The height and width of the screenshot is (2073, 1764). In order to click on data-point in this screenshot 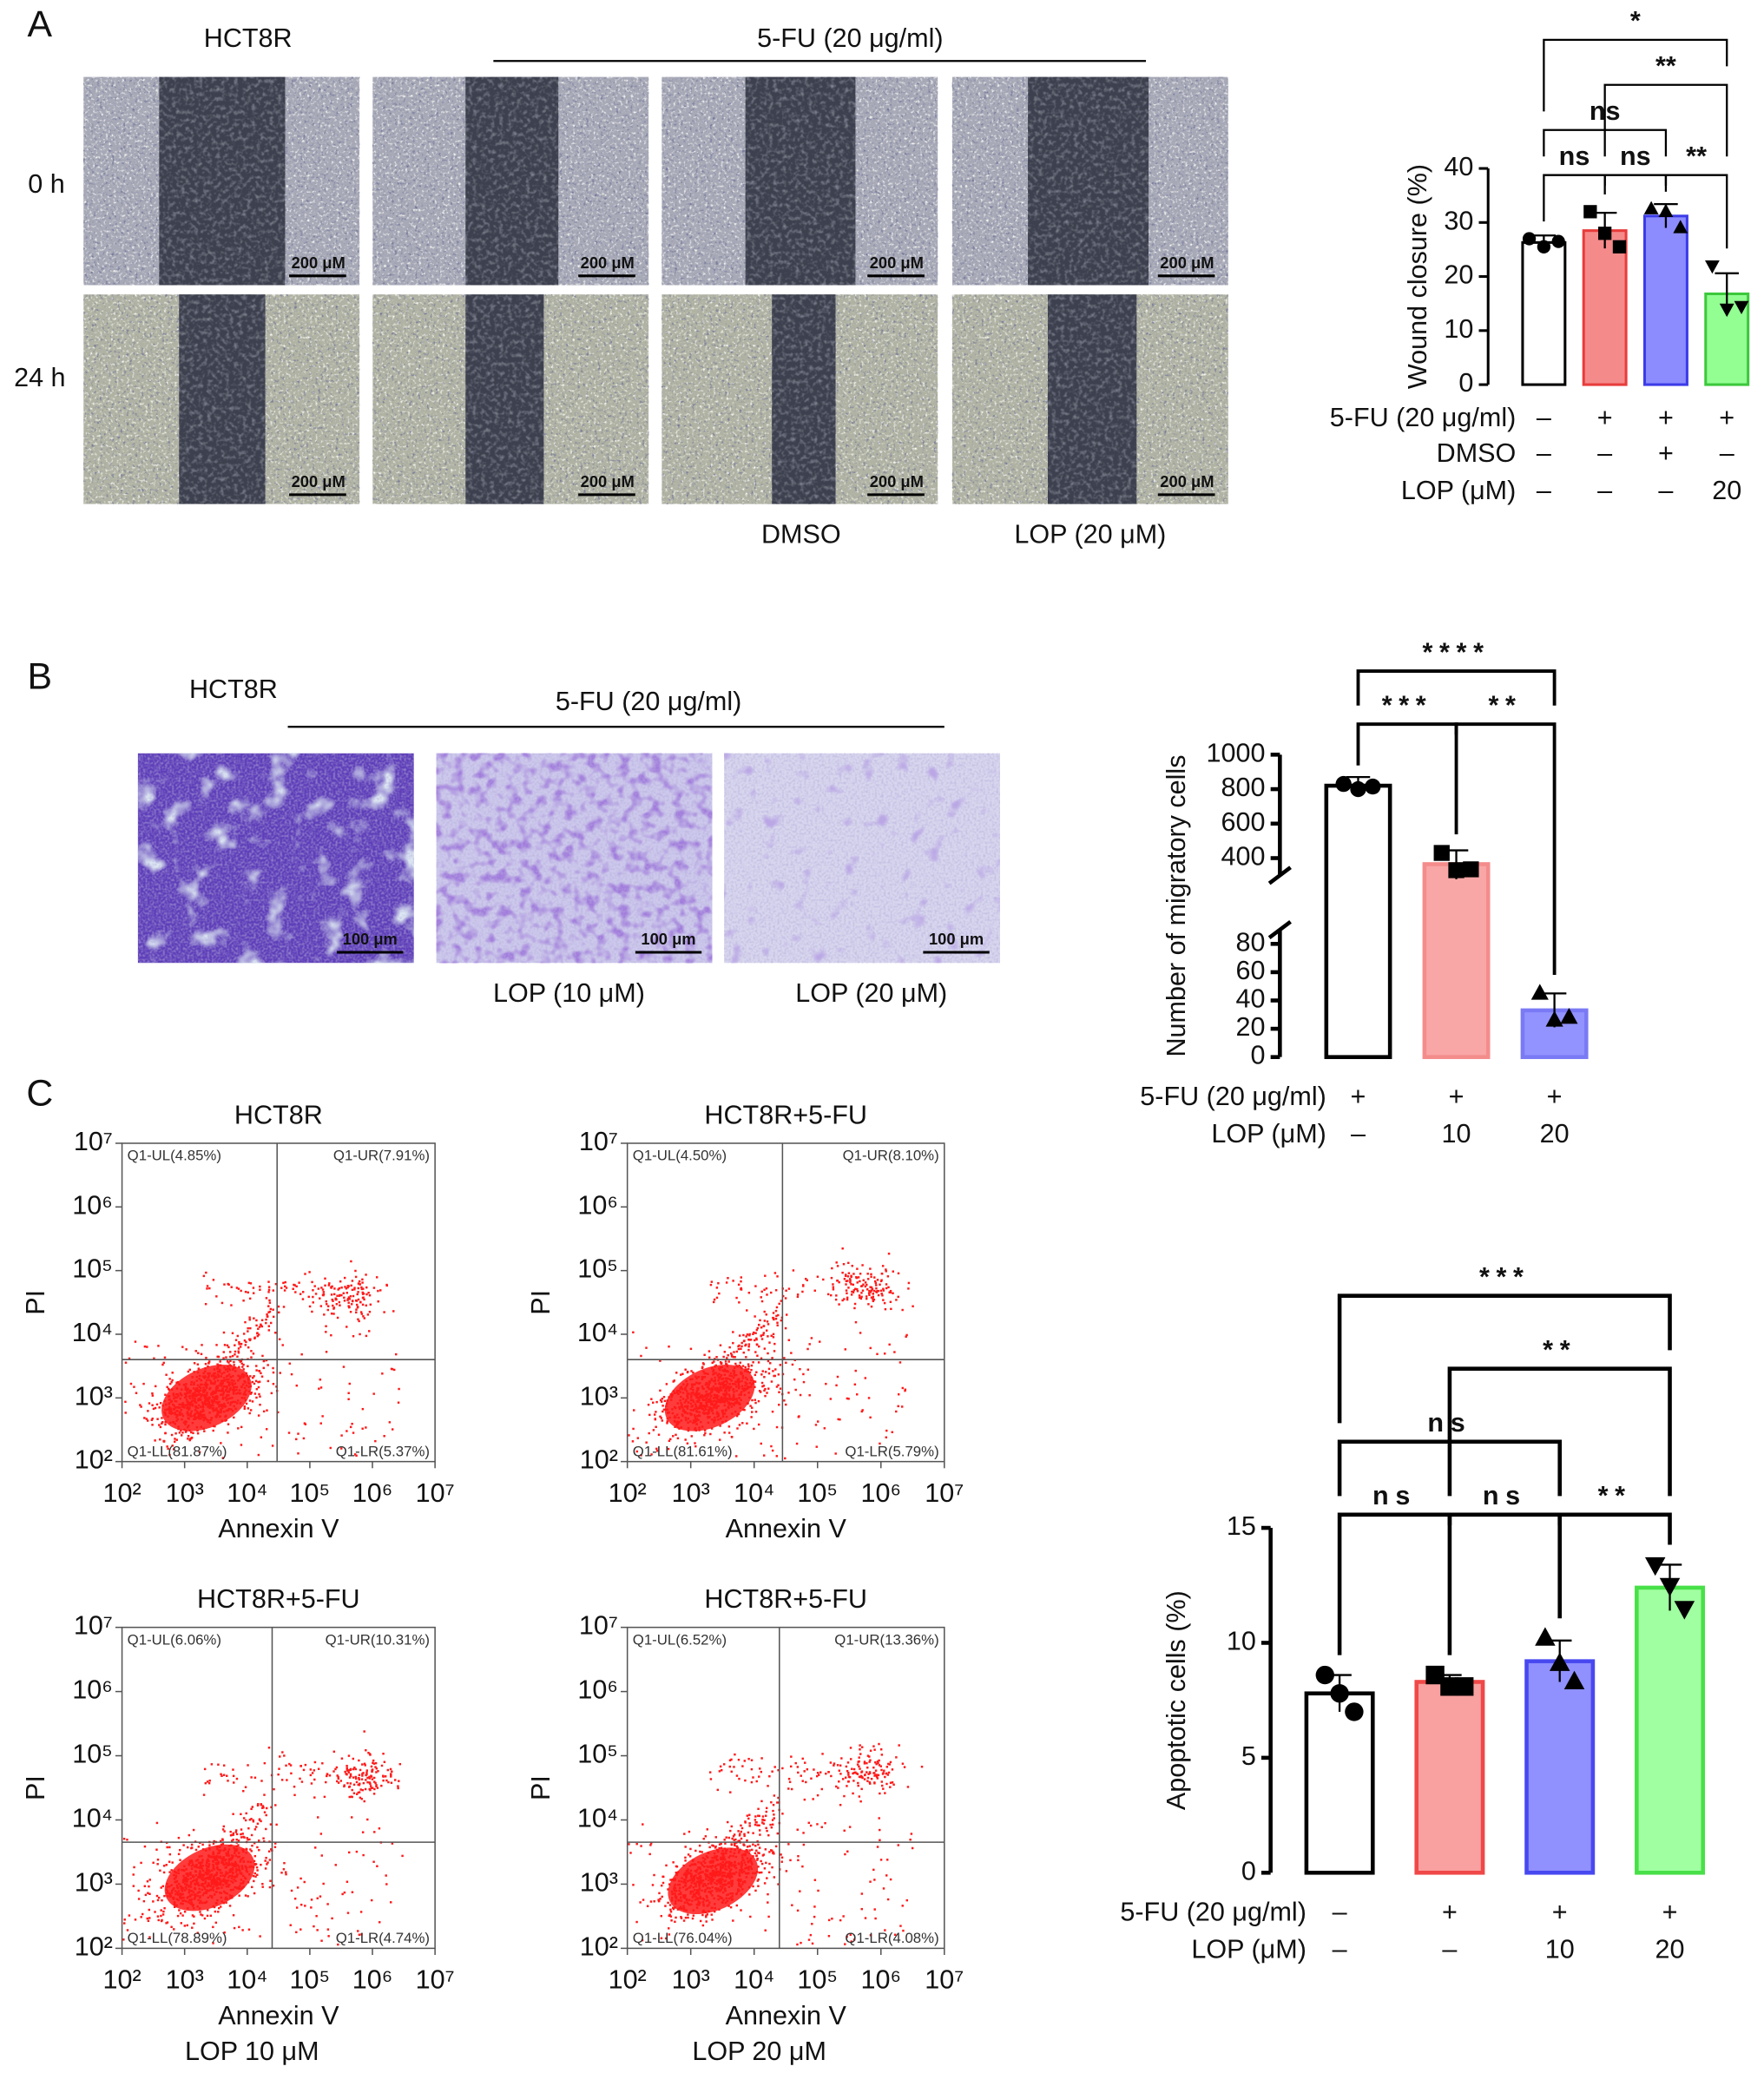, I will do `click(1456, 870)`.